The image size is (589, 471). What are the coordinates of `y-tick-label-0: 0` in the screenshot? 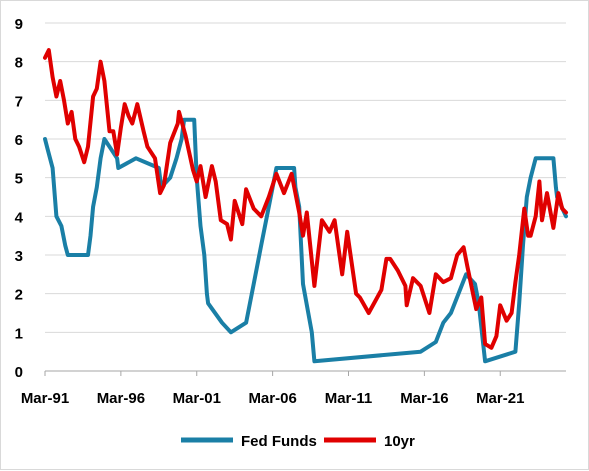 It's located at (19, 372).